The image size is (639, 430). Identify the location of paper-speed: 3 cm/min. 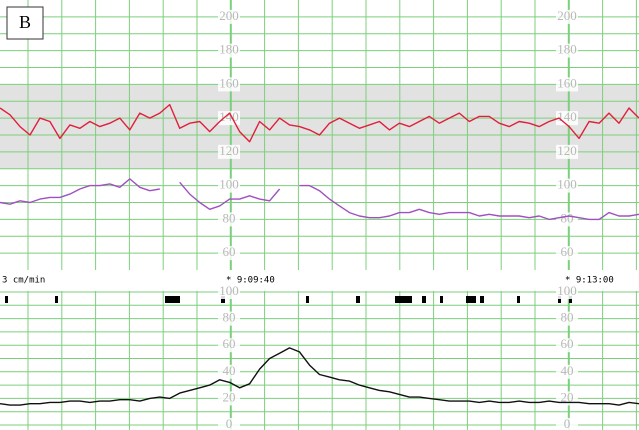
(23, 281).